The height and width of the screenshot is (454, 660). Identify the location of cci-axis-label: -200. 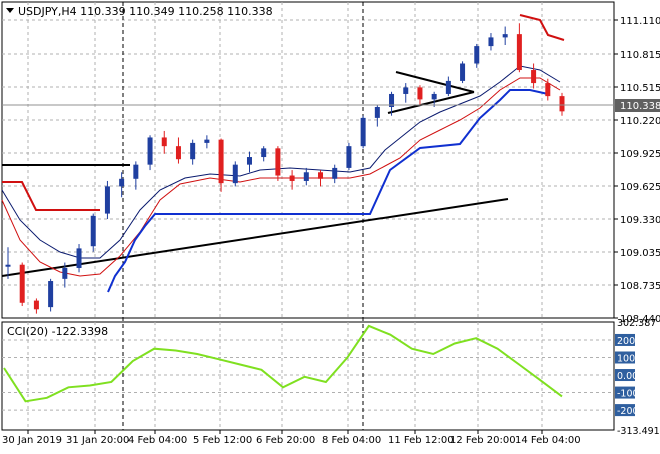
(628, 411).